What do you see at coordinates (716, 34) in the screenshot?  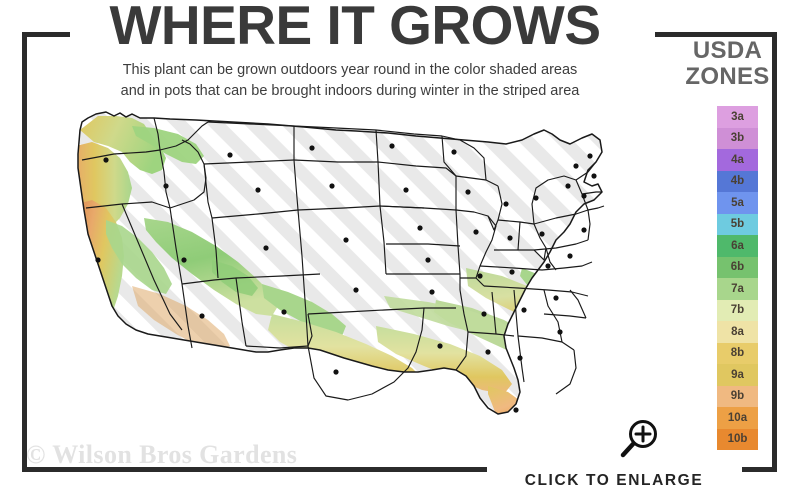 I see `frame-border-top-right` at bounding box center [716, 34].